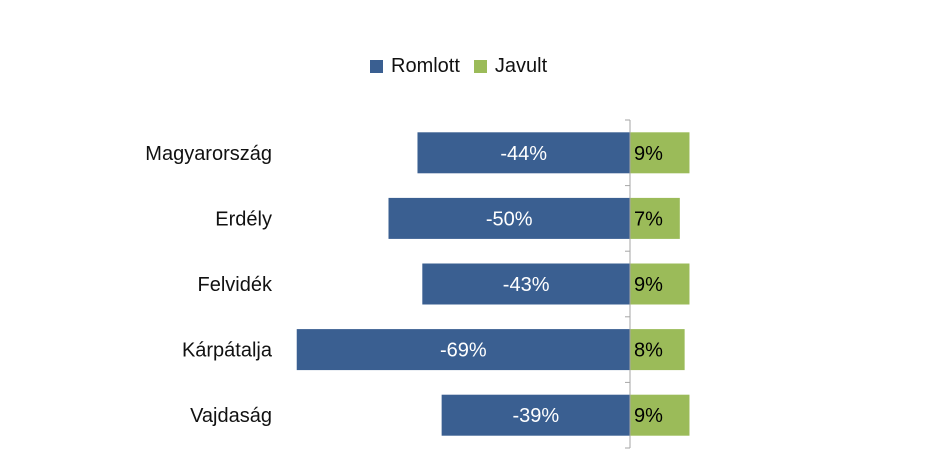  I want to click on legend: Romlott Javult, so click(465, 66).